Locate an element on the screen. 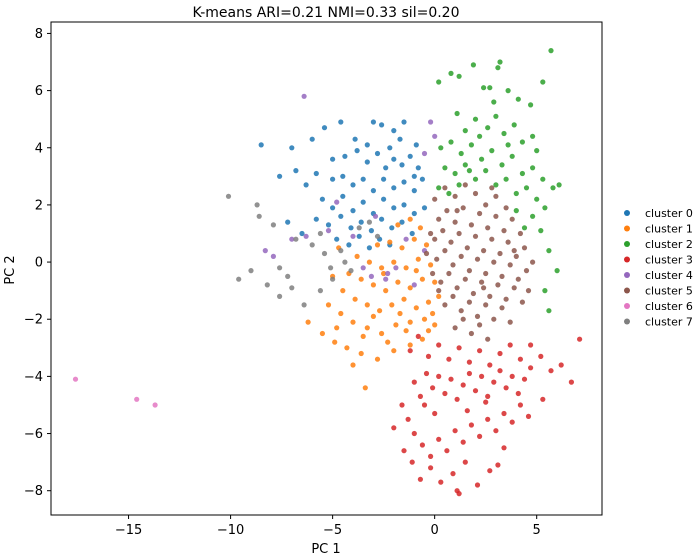 The image size is (700, 560). x-tick-label: −5 is located at coordinates (332, 530).